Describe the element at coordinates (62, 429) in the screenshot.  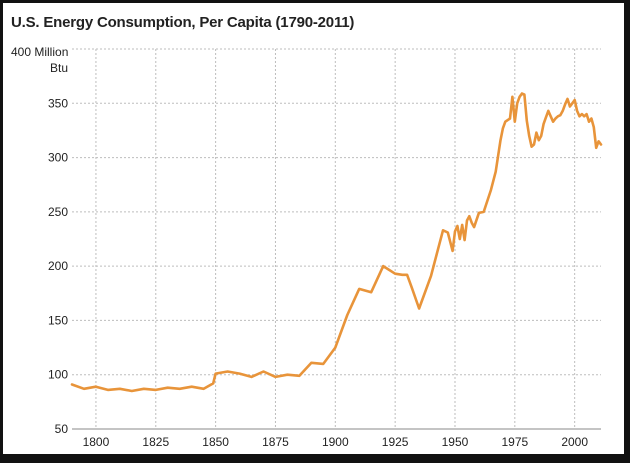
I see `y-tick-label: 50` at that location.